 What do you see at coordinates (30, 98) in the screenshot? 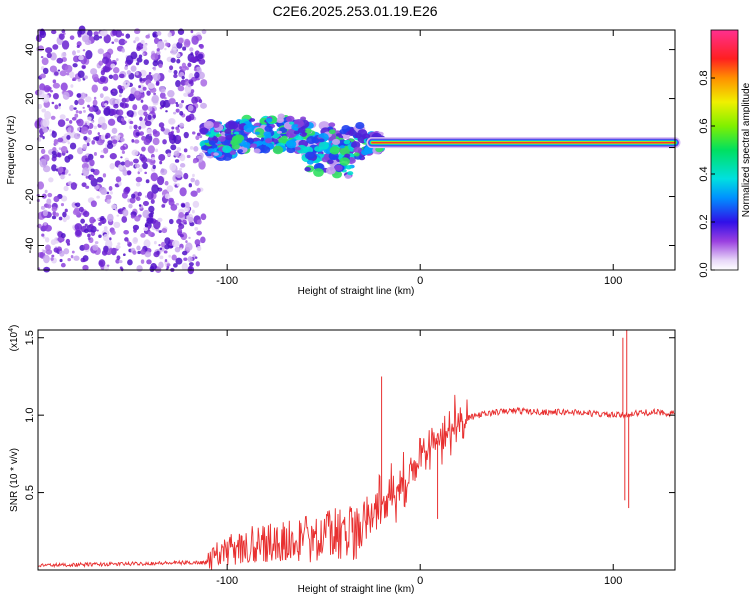
I see `spec-y-tick-label: 20` at bounding box center [30, 98].